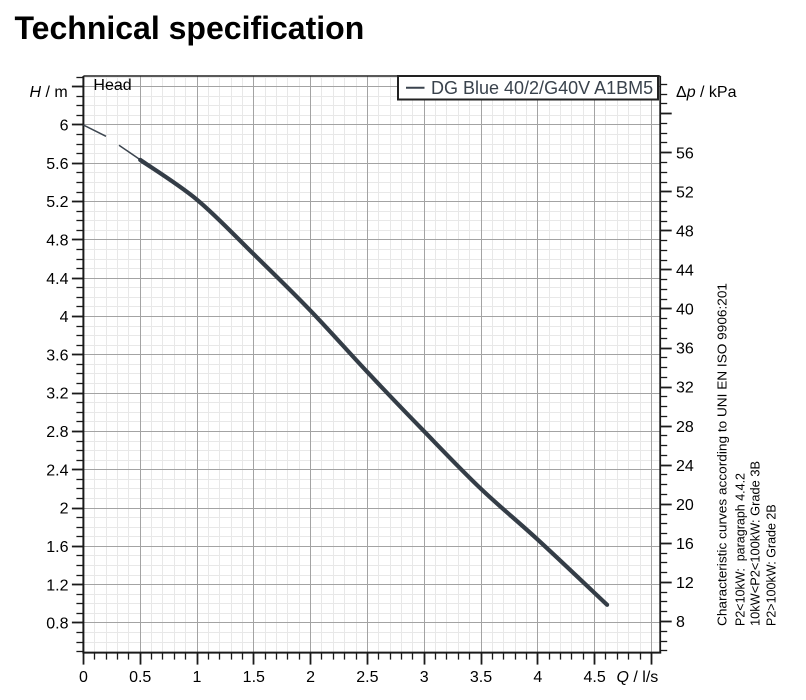 The image size is (806, 700). Describe the element at coordinates (57, 202) in the screenshot. I see `svg-text: 5.2` at that location.